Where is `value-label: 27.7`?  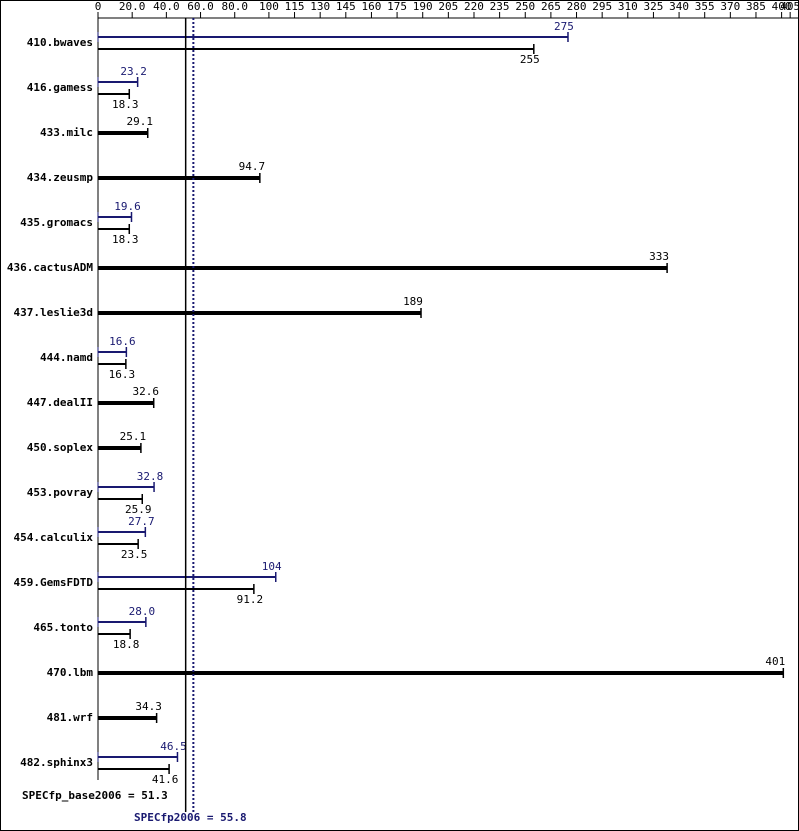
value-label: 27.7 is located at coordinates (141, 521).